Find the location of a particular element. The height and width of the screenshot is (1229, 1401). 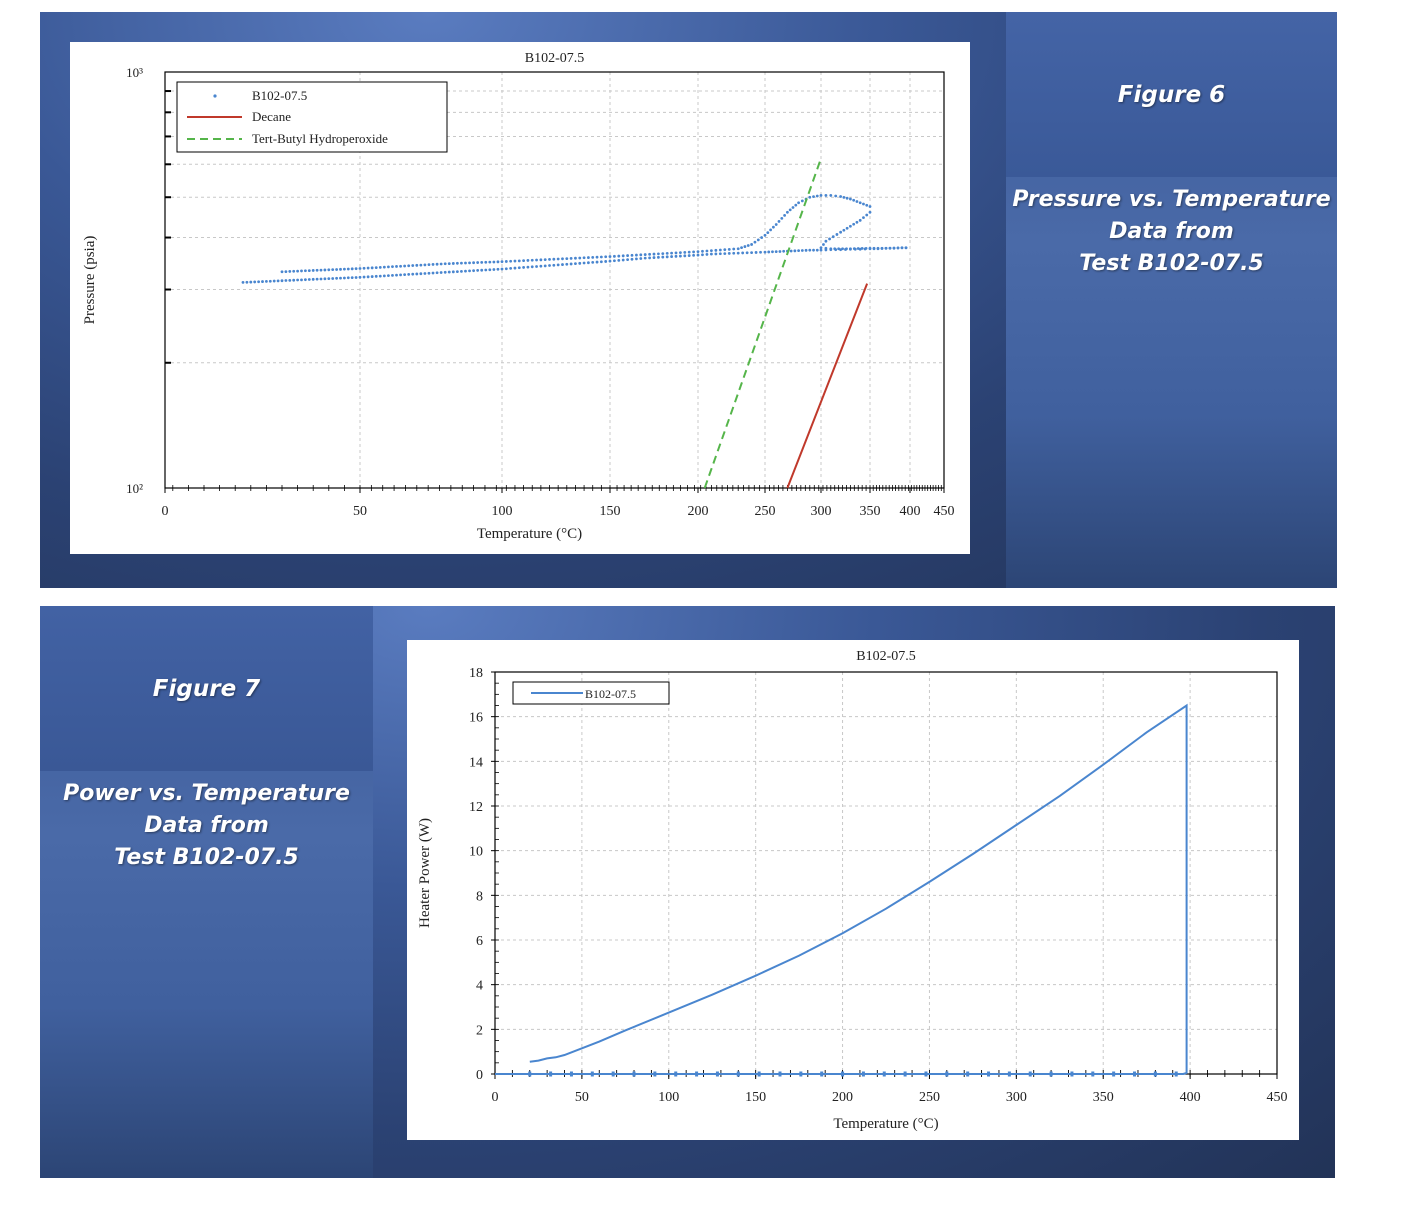

figure-7-title: Figure 7 is located at coordinates (206, 689).